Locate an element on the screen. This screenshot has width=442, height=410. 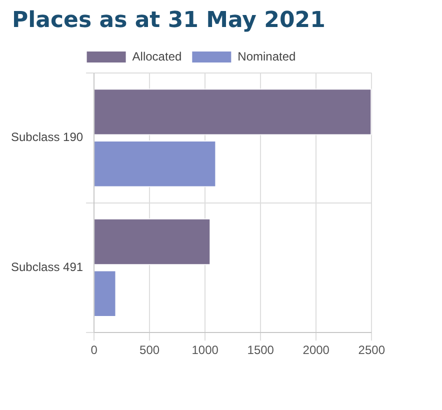
x-tick-label: 2500 is located at coordinates (372, 350).